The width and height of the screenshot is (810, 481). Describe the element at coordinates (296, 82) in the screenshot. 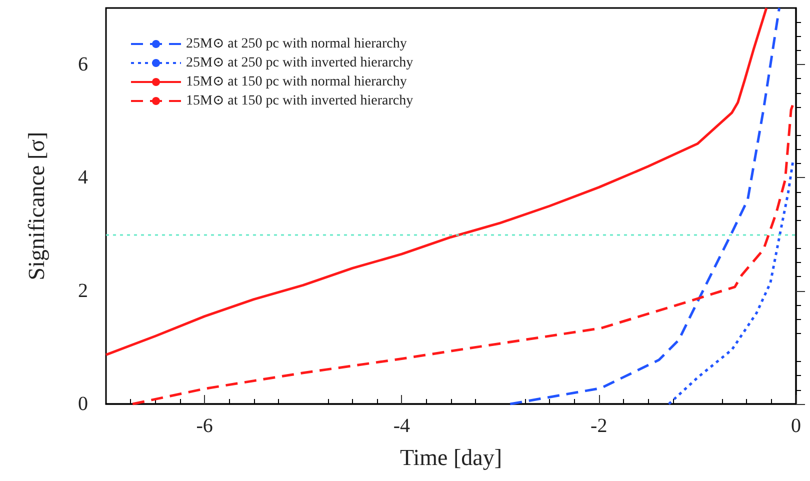

I see `legend-label: 15M⊙ at 150 pc with normal hierarchy` at that location.